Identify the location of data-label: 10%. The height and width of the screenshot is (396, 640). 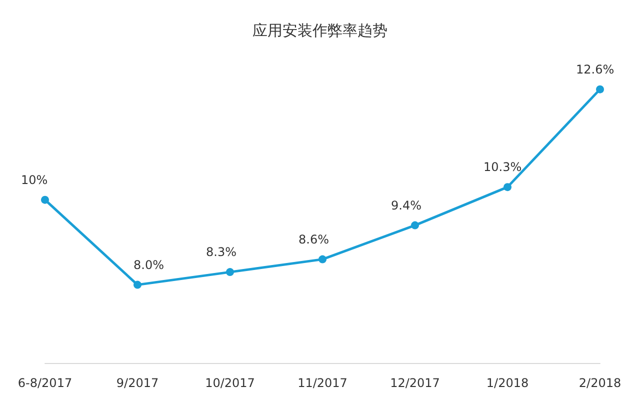
(34, 179).